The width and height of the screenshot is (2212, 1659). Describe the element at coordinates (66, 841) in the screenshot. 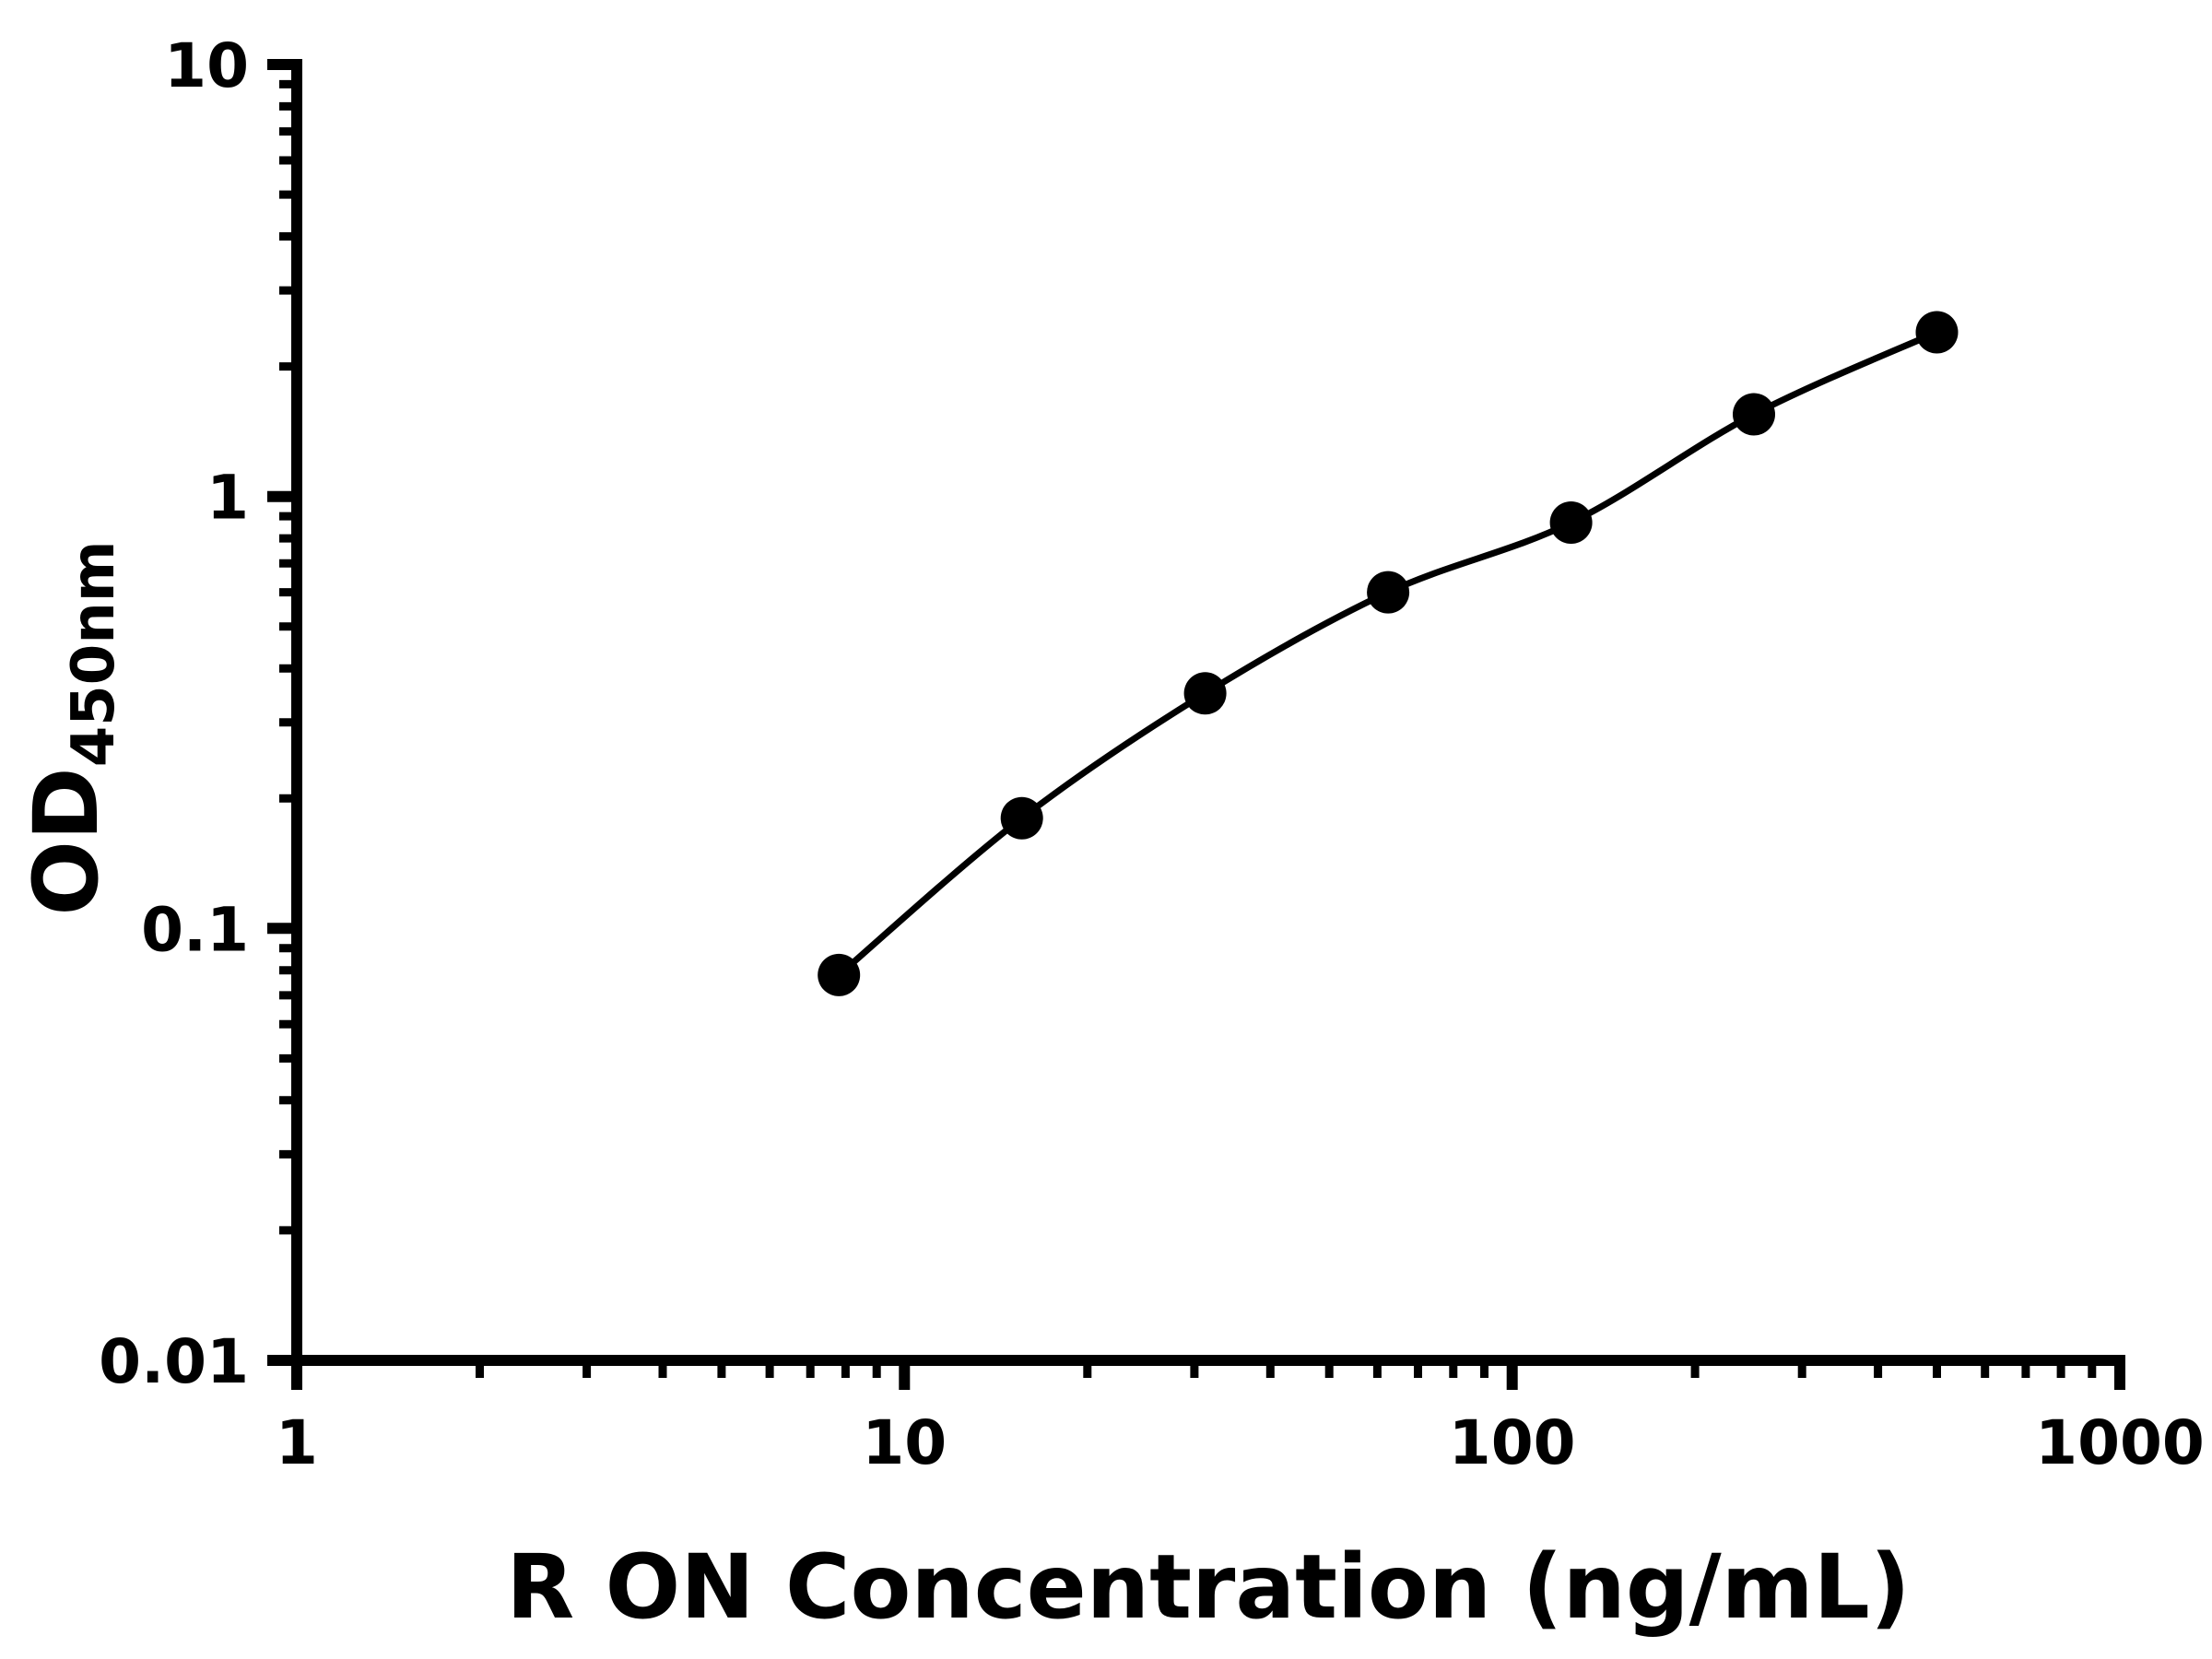

I see `y-axis-title-main: OD` at that location.